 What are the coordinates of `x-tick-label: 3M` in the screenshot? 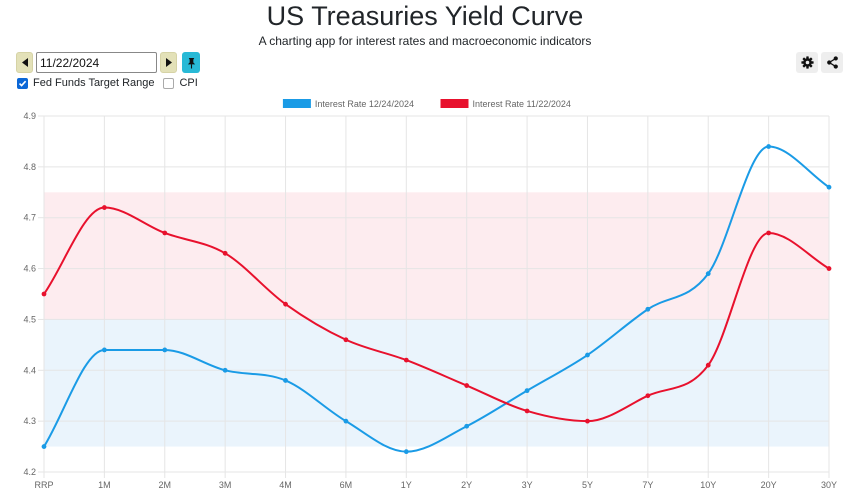 It's located at (225, 485).